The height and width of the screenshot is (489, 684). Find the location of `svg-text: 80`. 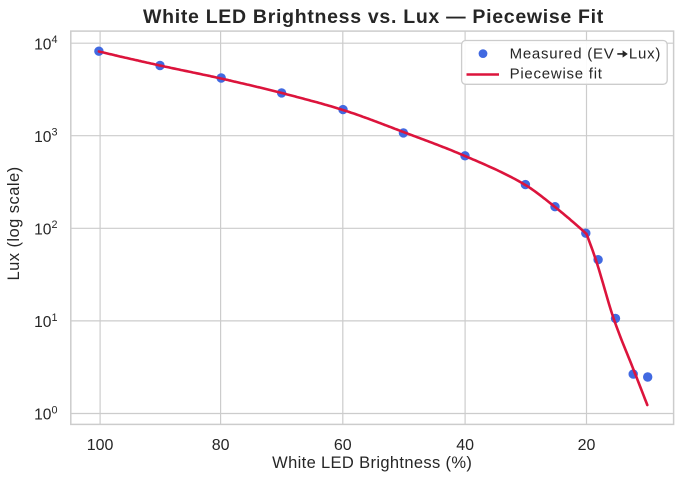

svg-text: 80 is located at coordinates (221, 445).